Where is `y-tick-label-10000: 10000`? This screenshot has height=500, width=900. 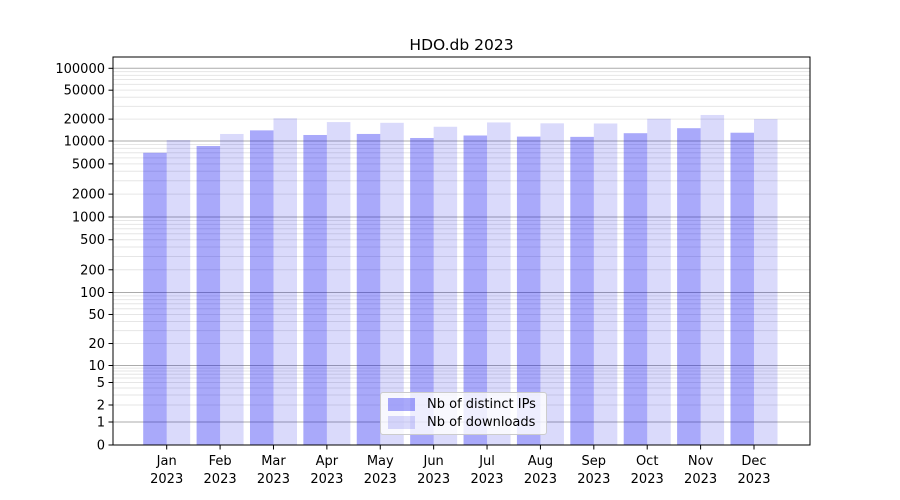 y-tick-label-10000: 10000 is located at coordinates (84, 142).